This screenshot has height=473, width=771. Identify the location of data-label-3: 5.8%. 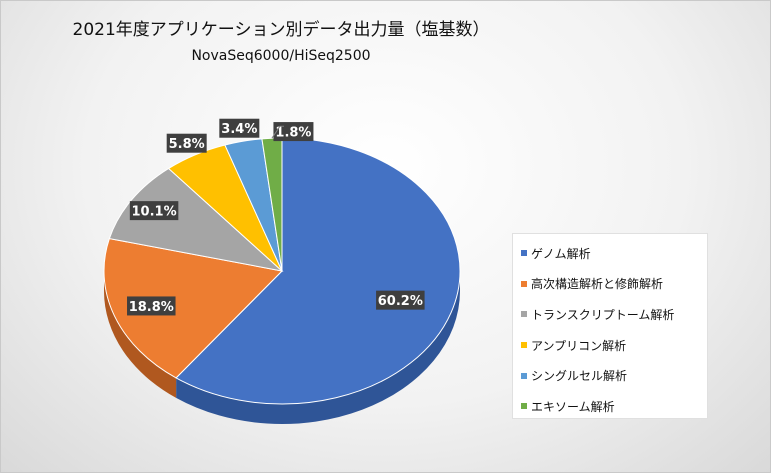
(186, 143).